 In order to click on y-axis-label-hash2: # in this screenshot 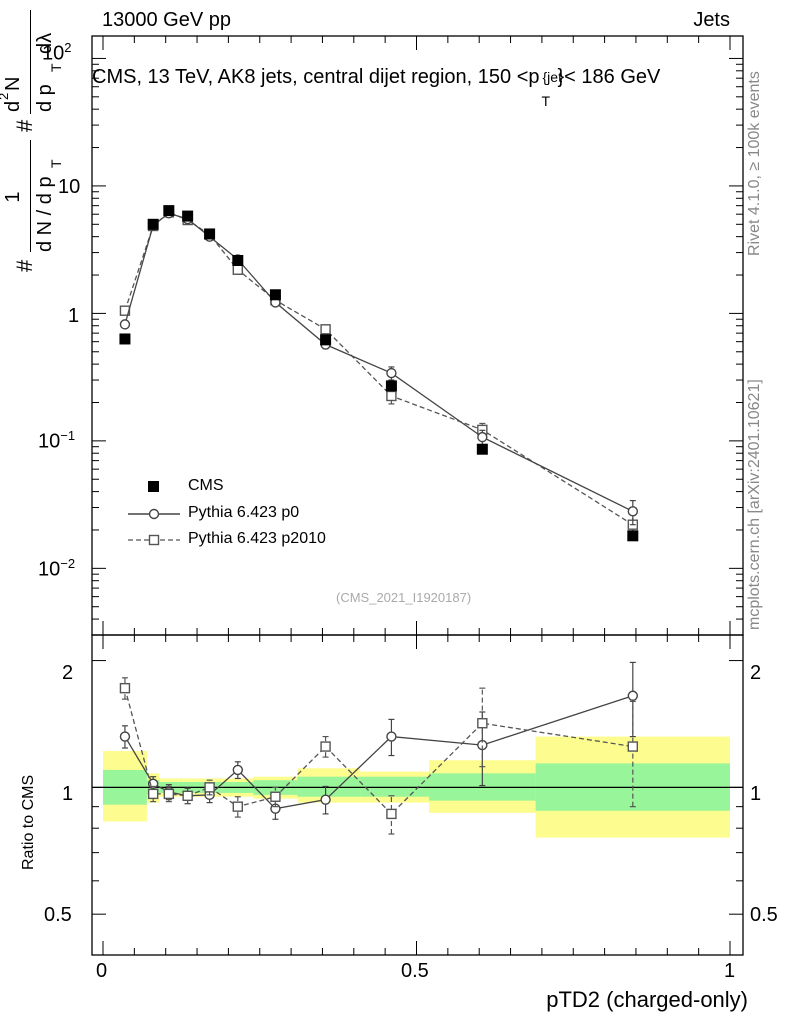, I will do `click(24, 125)`.